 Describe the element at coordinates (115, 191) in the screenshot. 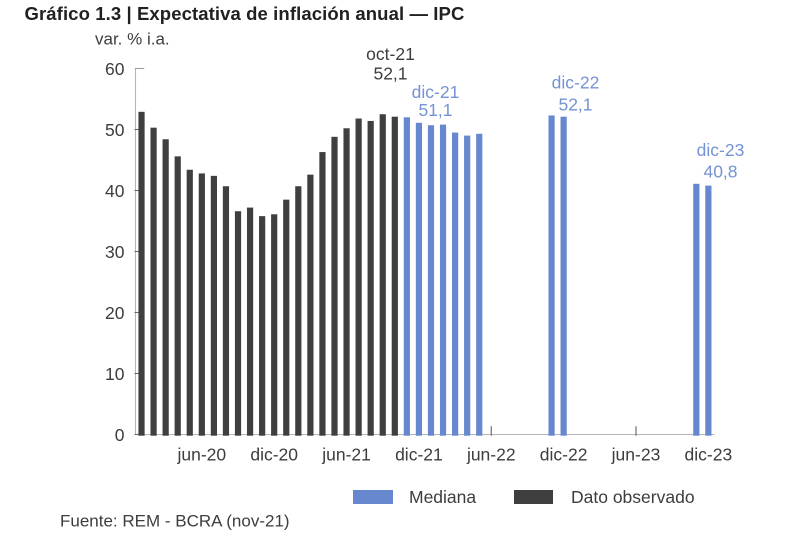

I see `svg-text: 40` at that location.